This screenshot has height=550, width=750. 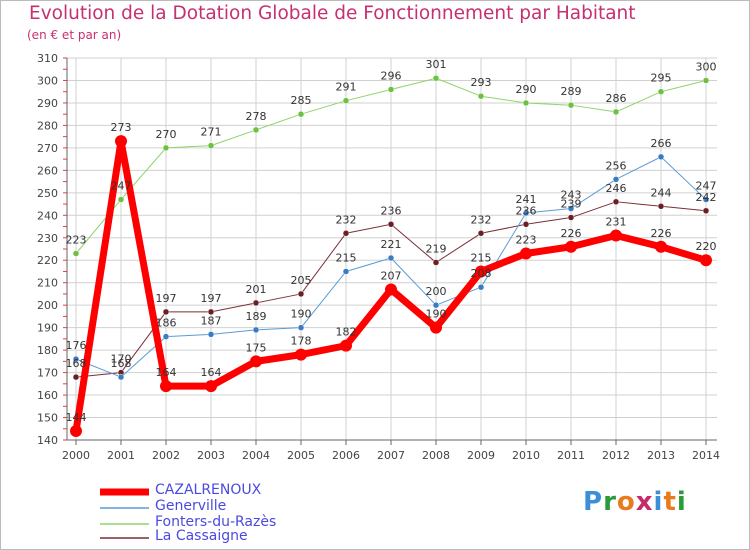 What do you see at coordinates (626, 502) in the screenshot?
I see `logo-letter: o` at bounding box center [626, 502].